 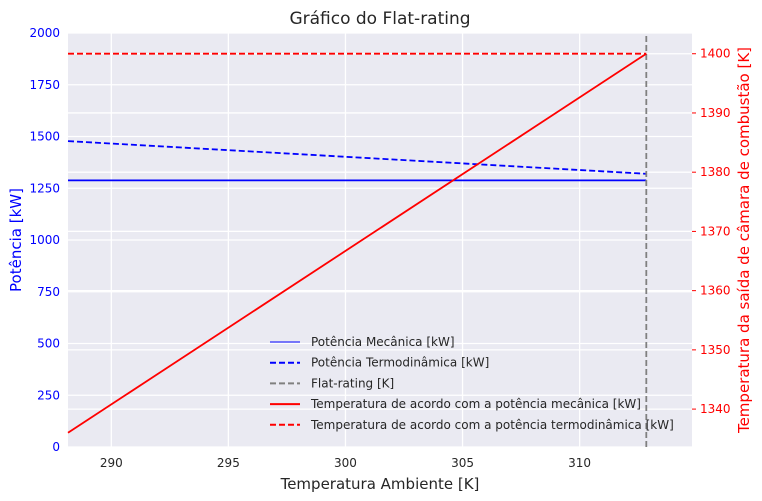 What do you see at coordinates (44, 85) in the screenshot?
I see `y-left-tick-label: 1750` at bounding box center [44, 85].